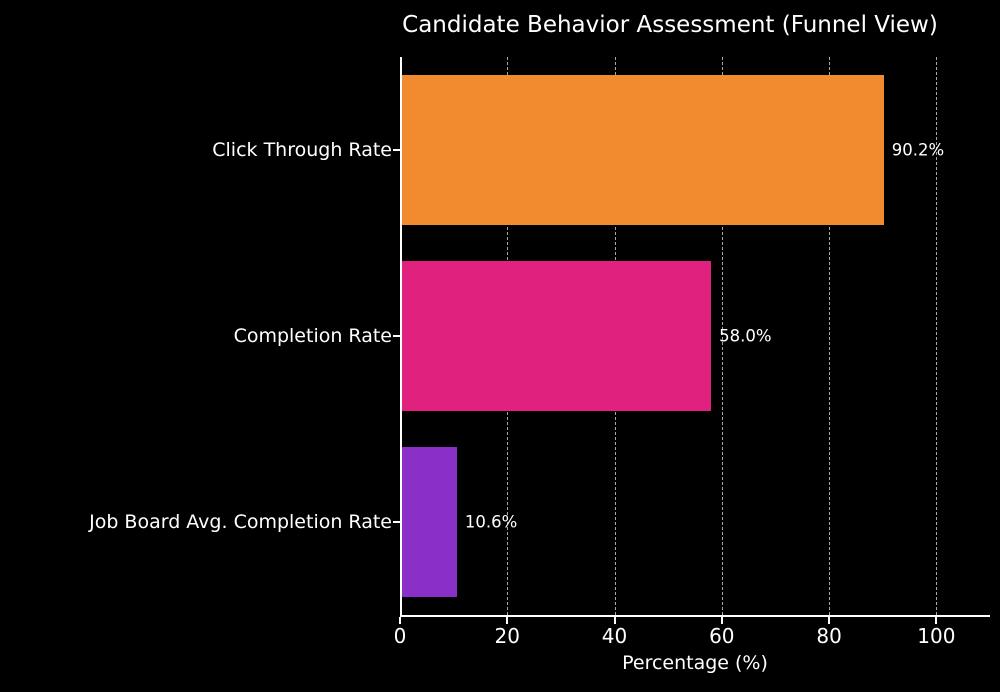 The height and width of the screenshot is (692, 1000). Describe the element at coordinates (745, 336) in the screenshot. I see `bar-value-label: 58.0%` at that location.